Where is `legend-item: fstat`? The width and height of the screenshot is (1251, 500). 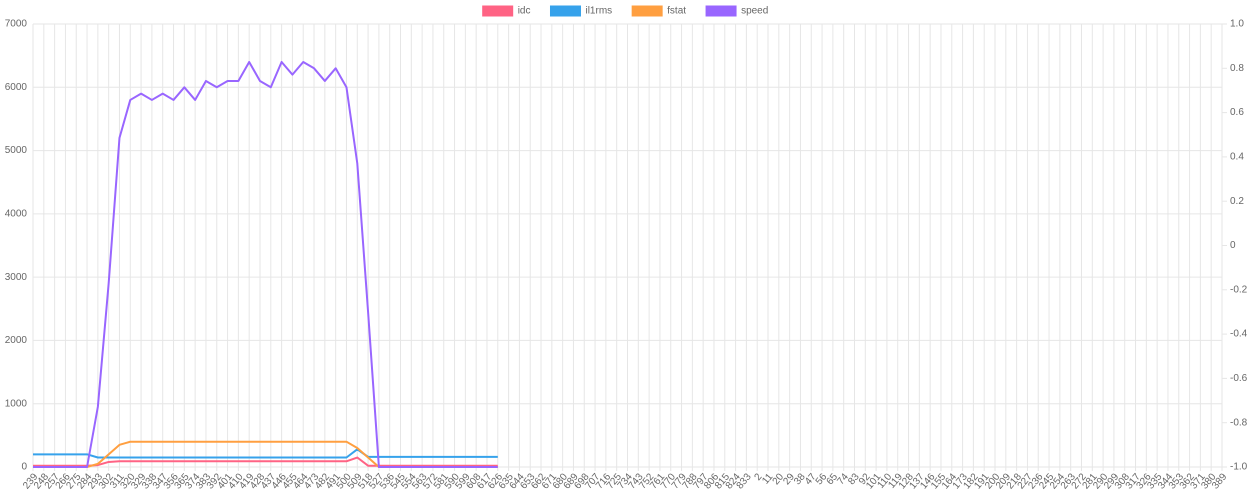 legend-item: fstat is located at coordinates (658, 11).